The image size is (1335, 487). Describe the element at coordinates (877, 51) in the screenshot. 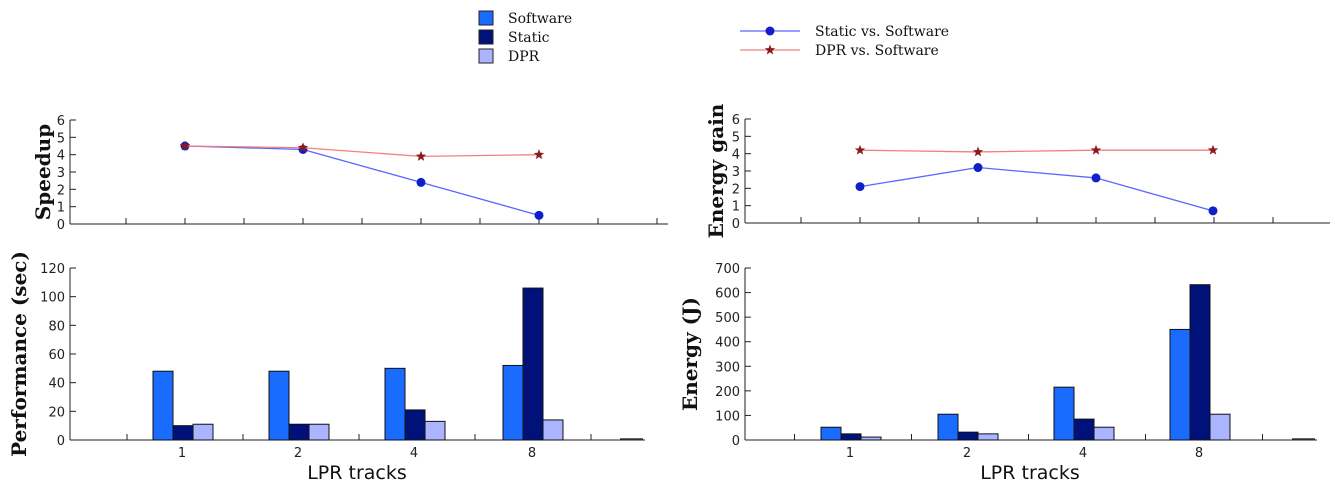

I see `legend-label-line-1: DPR vs. Software` at that location.